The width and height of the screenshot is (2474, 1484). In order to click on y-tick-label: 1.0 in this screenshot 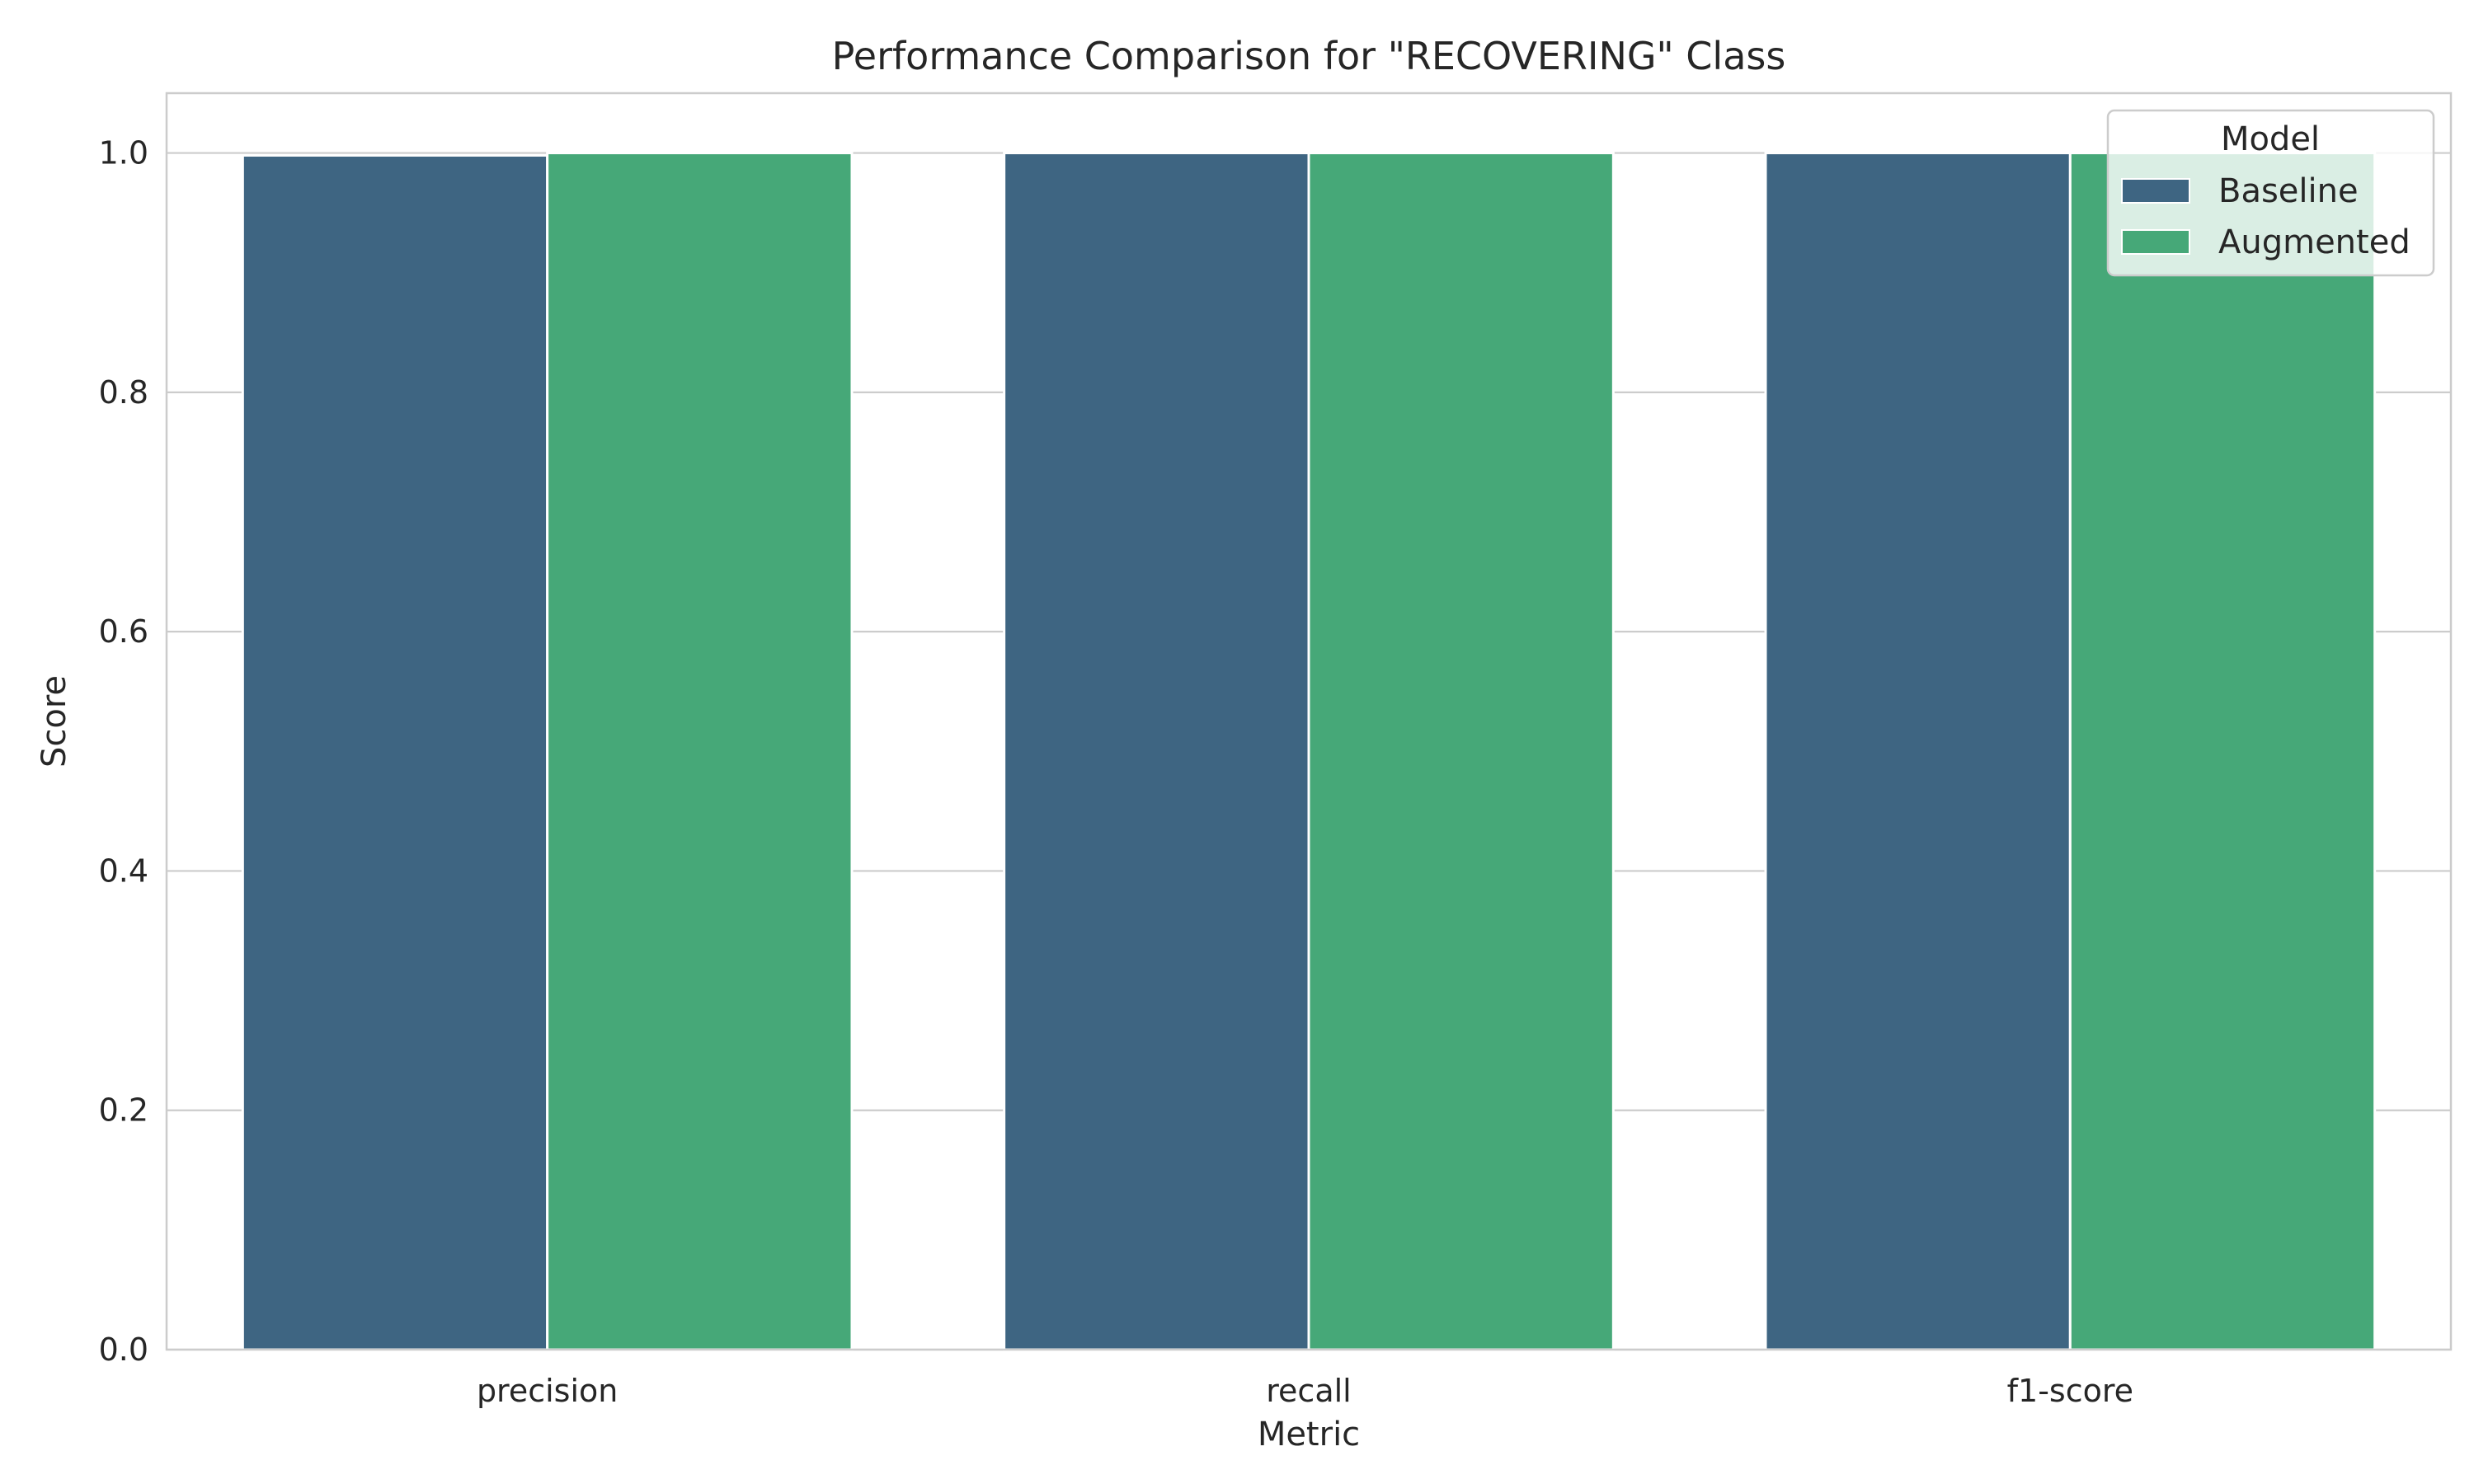, I will do `click(123, 153)`.